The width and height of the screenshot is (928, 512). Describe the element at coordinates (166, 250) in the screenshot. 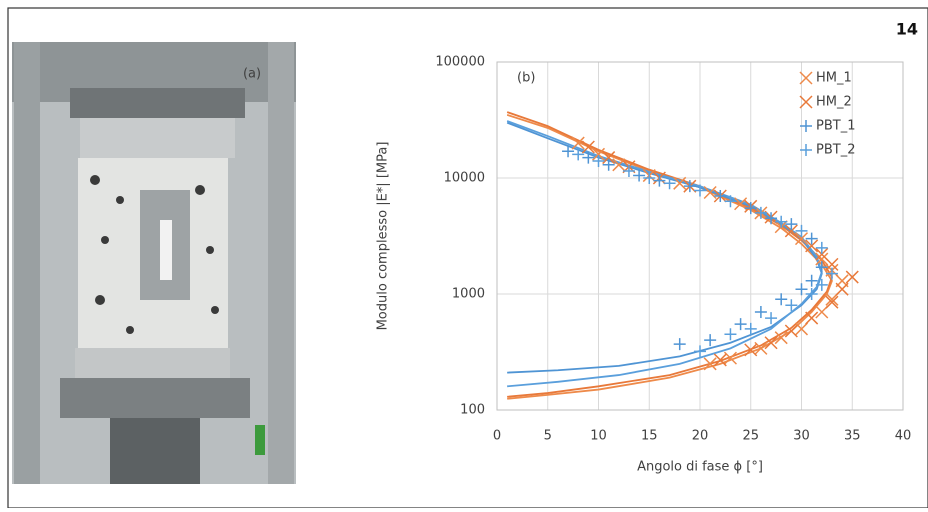

I see `sensor` at that location.